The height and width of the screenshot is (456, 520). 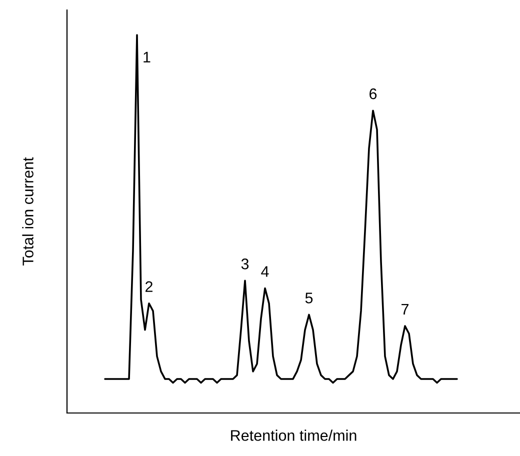 What do you see at coordinates (149, 286) in the screenshot?
I see `annotation: 2` at bounding box center [149, 286].